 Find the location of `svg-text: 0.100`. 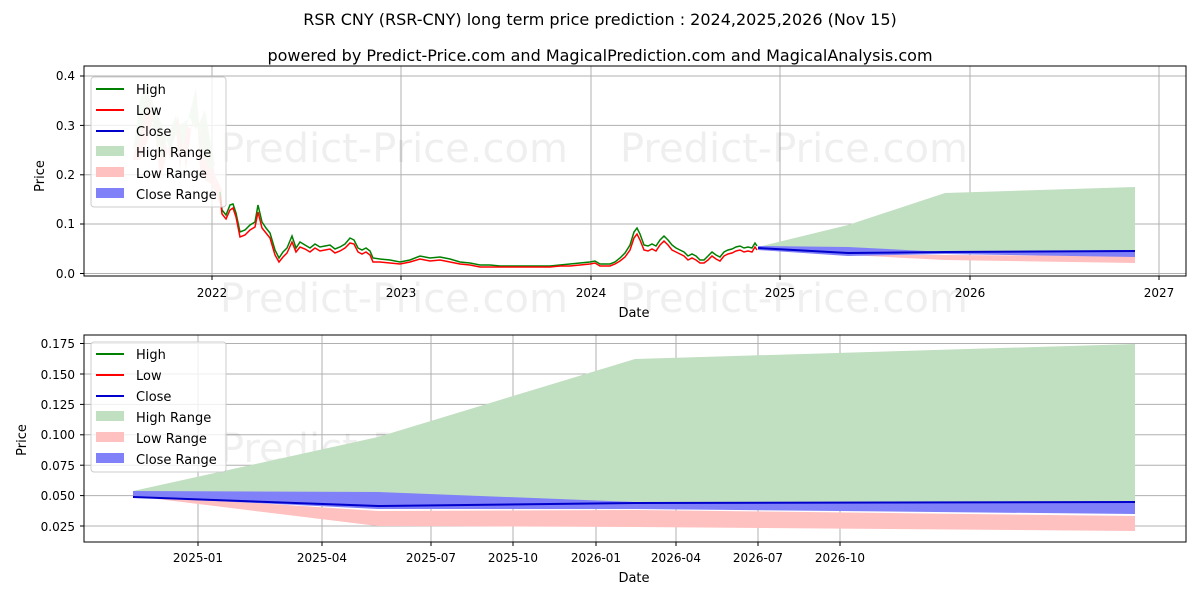

svg-text: 0.100 is located at coordinates (58, 435).